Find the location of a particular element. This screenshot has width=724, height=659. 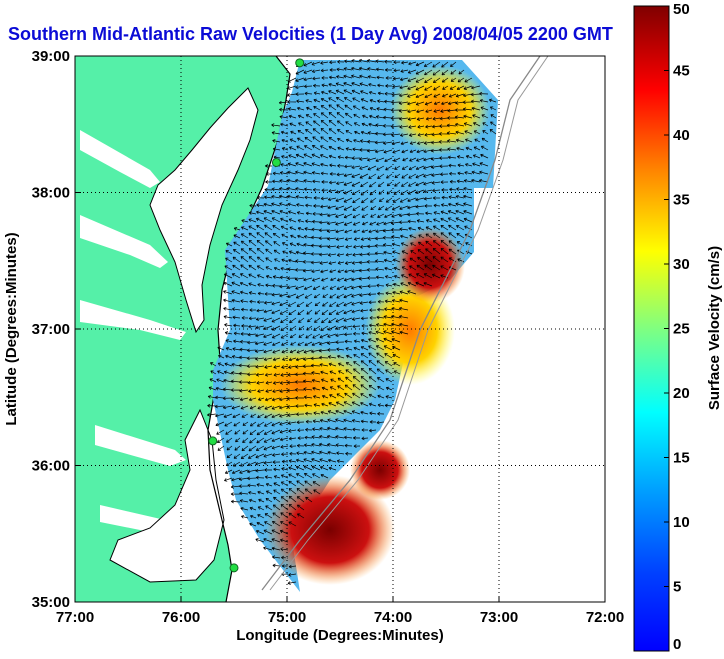

colorbar-label: Surface Velocity (cm/s) is located at coordinates (714, 328).